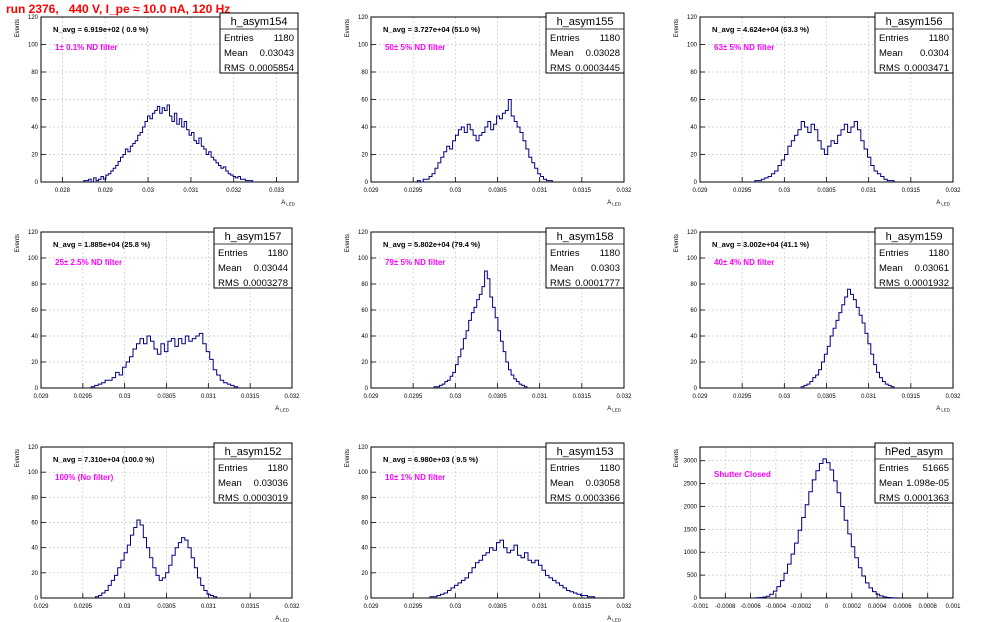 The image size is (996, 622). What do you see at coordinates (156, 558) in the screenshot?
I see `histogram-steps` at bounding box center [156, 558].